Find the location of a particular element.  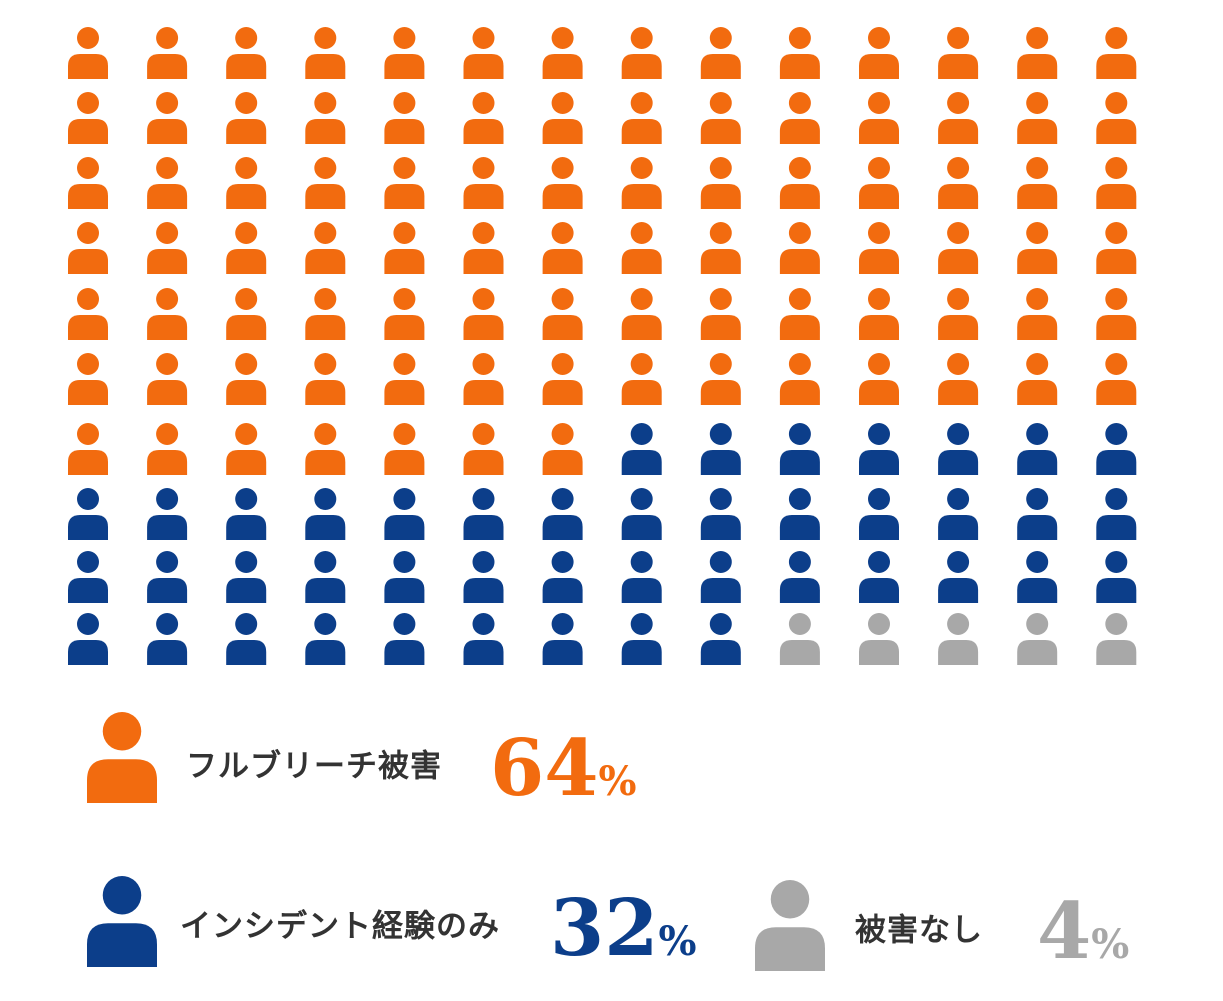

value-number: 32 is located at coordinates (604, 928).